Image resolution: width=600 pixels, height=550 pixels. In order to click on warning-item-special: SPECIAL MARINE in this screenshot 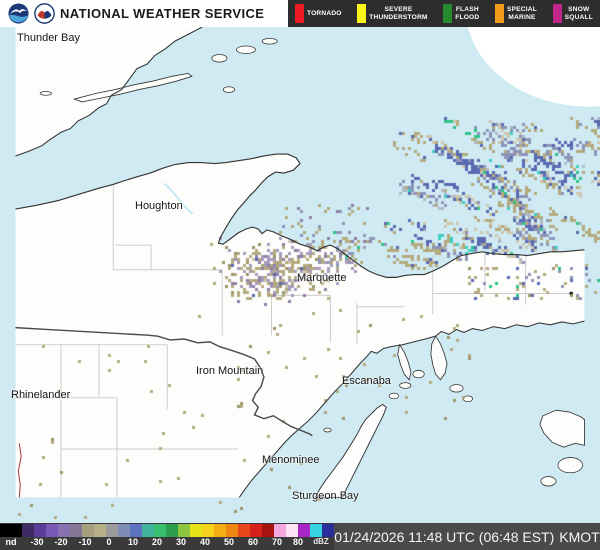, I will do `click(516, 13)`.